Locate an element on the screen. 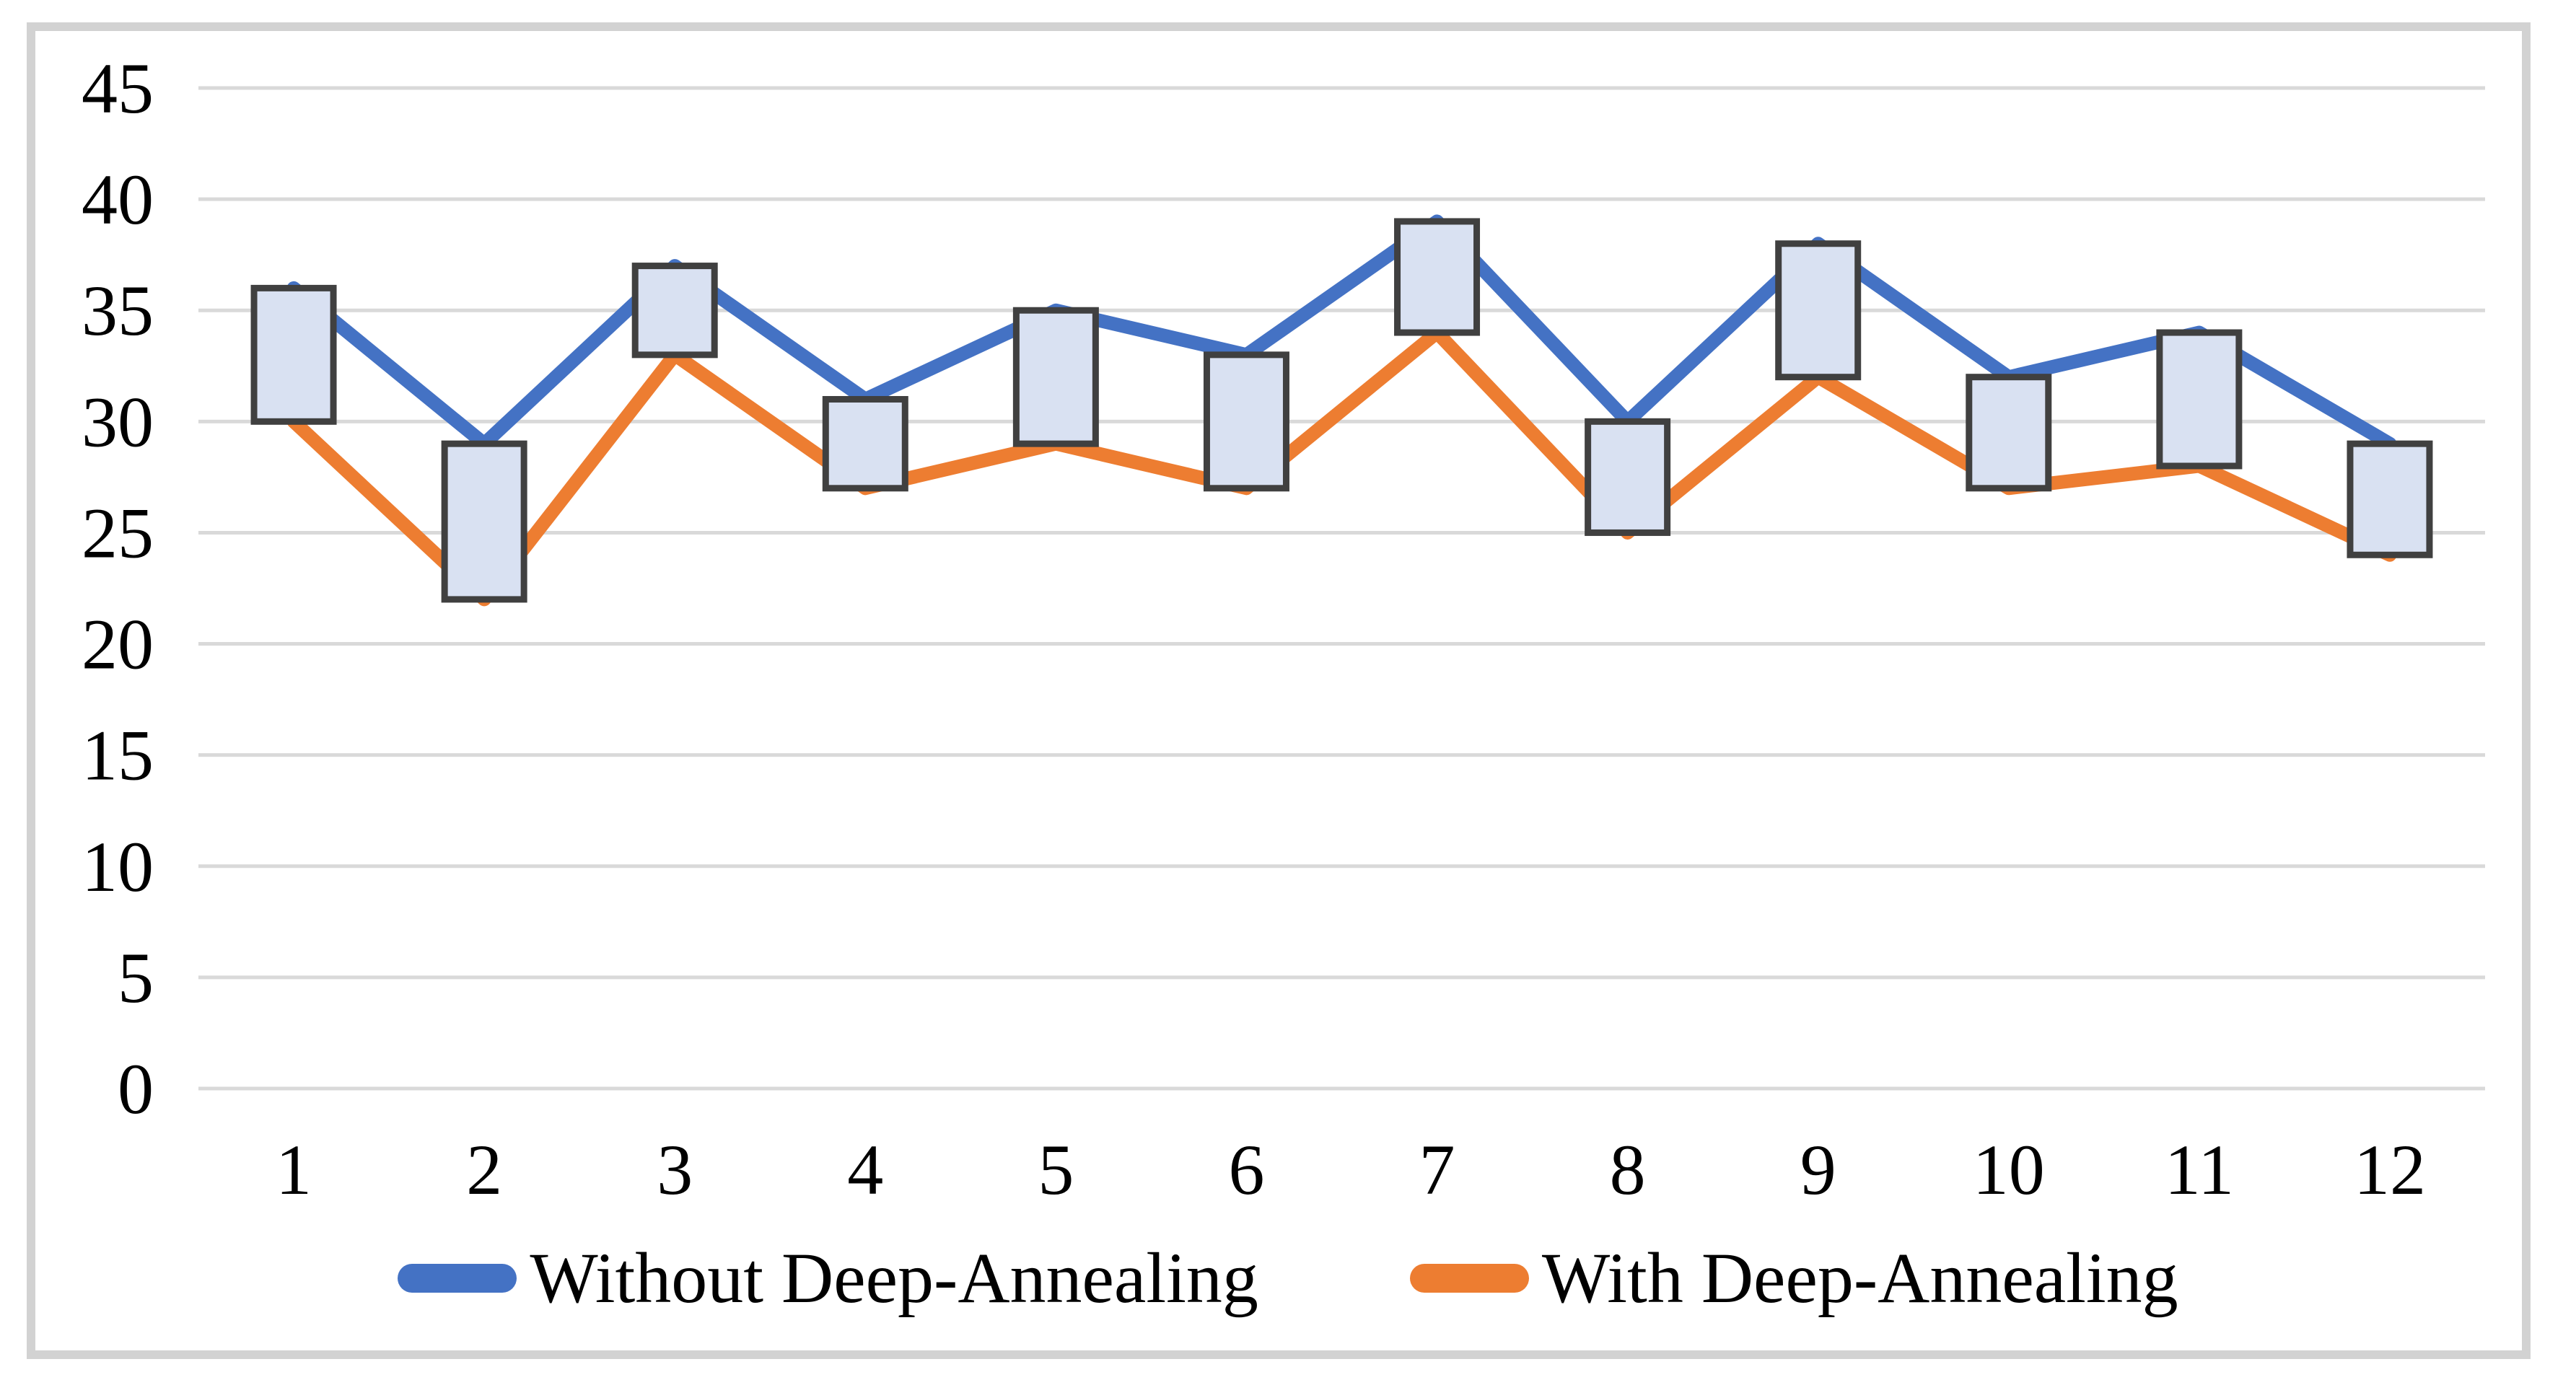 The image size is (2576, 1398). x-tick-label: 11 is located at coordinates (2199, 1170).